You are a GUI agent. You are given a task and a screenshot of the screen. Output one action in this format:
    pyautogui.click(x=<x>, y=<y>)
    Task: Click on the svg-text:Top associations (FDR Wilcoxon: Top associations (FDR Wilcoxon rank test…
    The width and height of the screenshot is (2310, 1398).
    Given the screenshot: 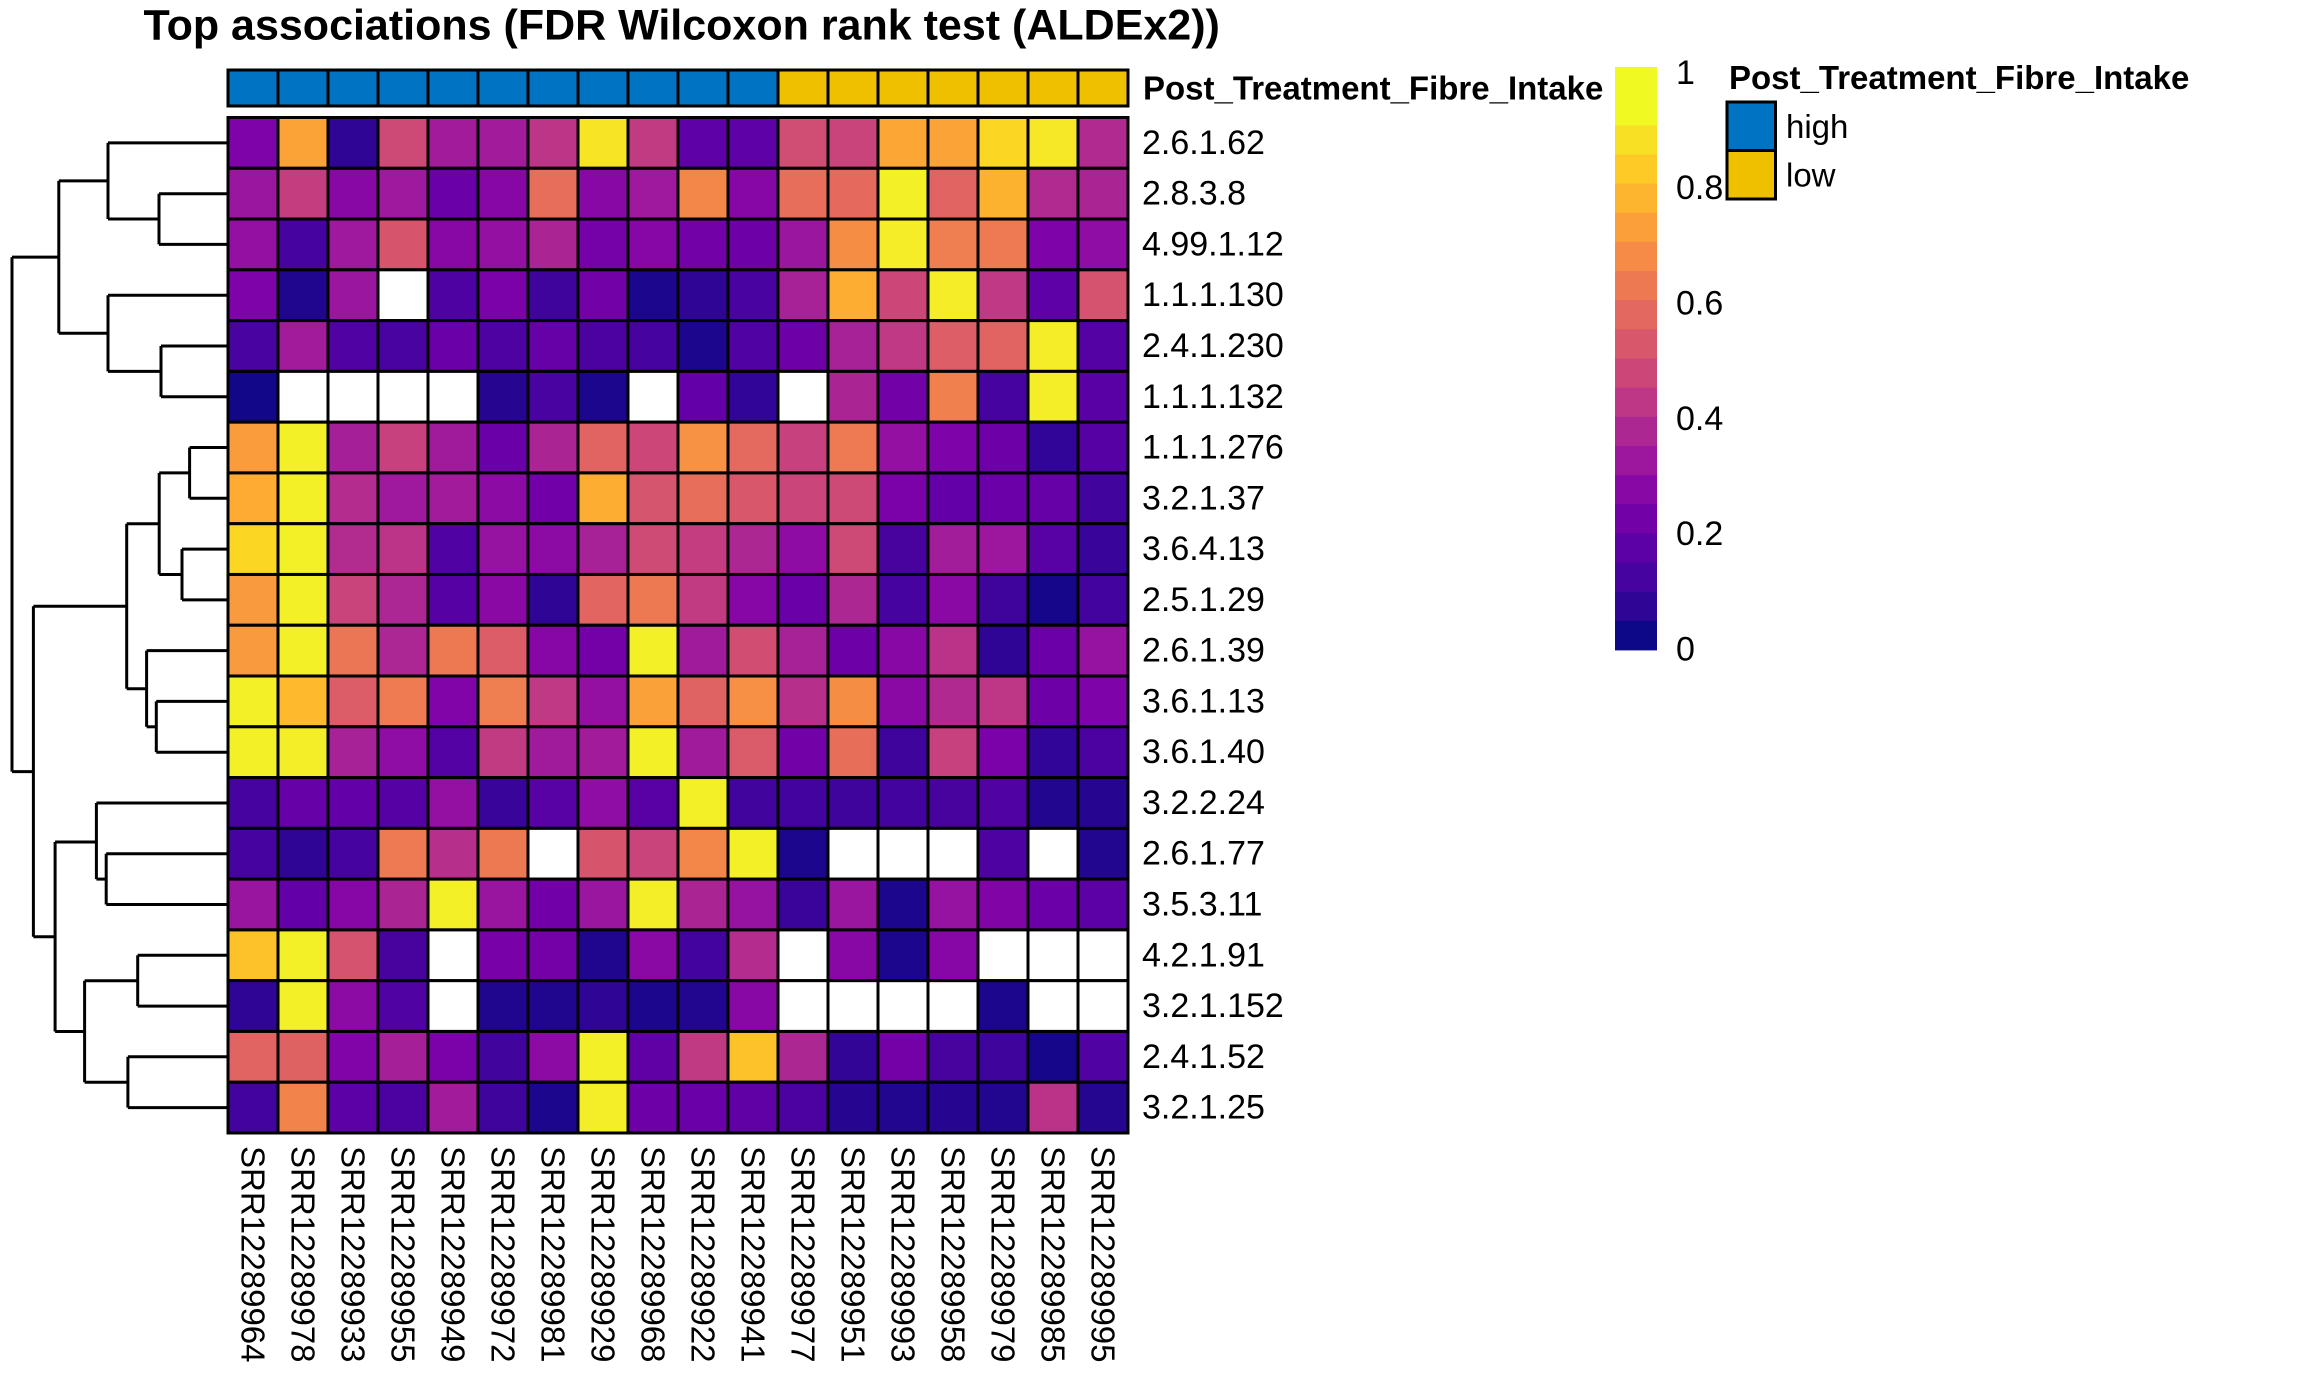 What is the action you would take?
    pyautogui.click(x=682, y=26)
    